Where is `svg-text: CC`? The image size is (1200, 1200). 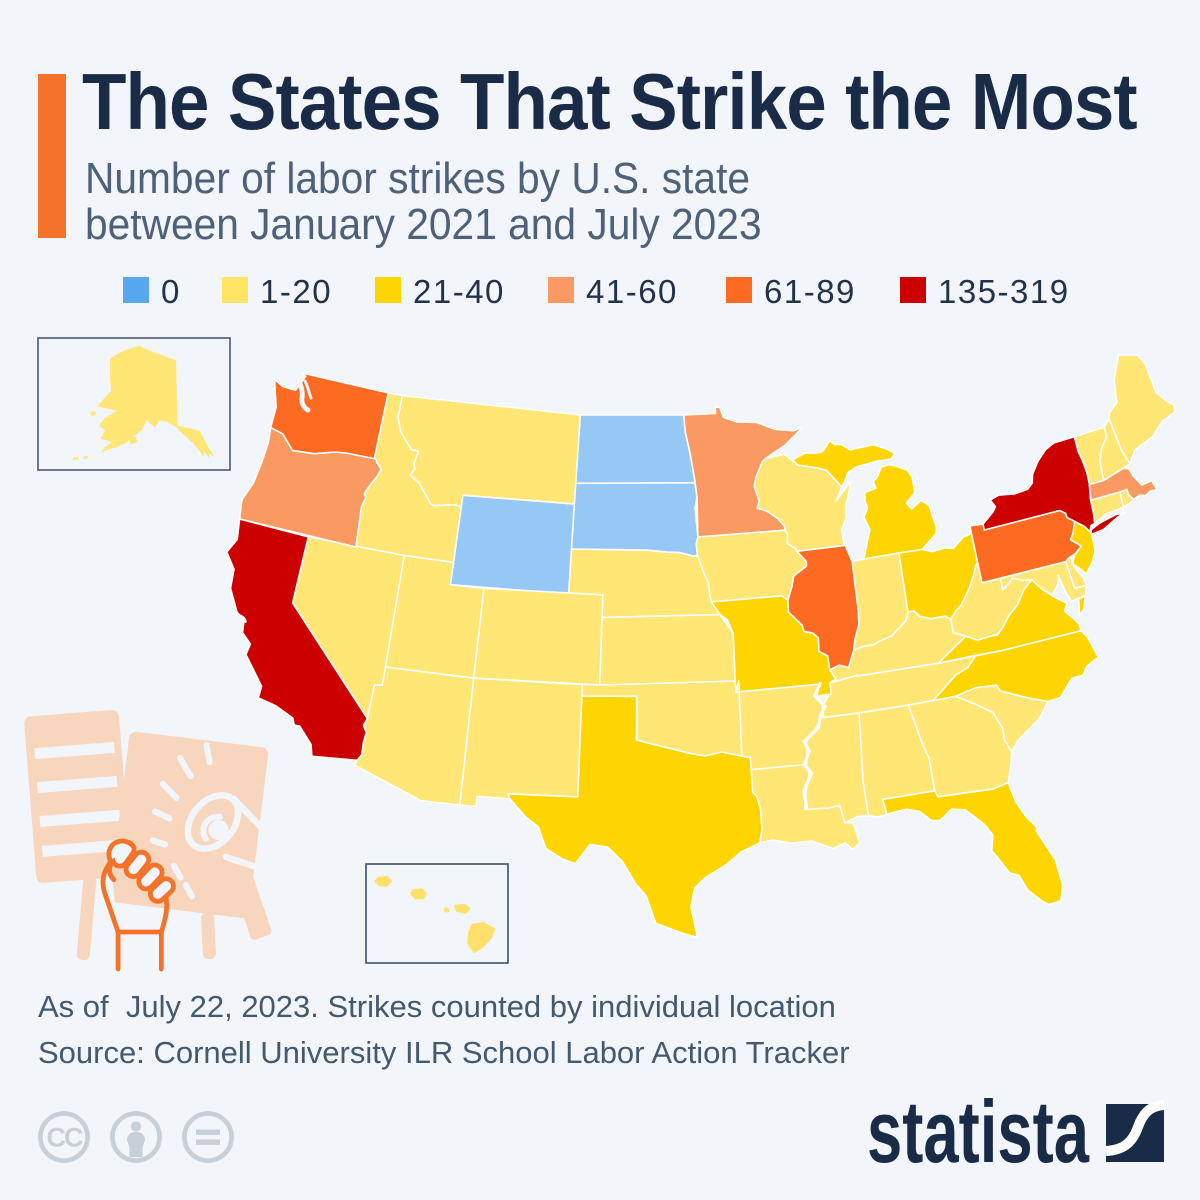
svg-text: CC is located at coordinates (65, 1138).